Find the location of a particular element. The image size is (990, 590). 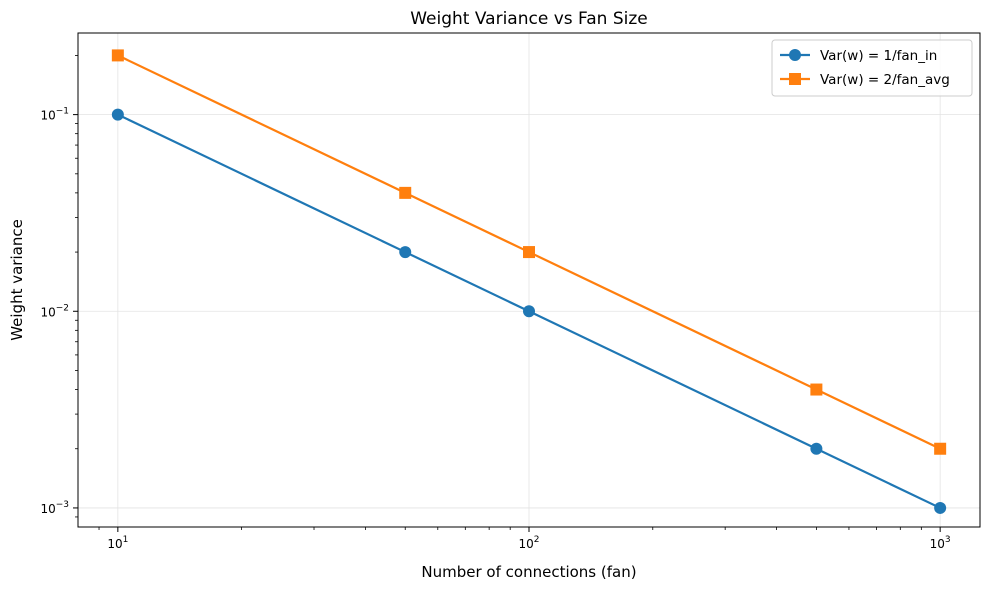

y-tick-label: 10⁻³ is located at coordinates (54, 508).